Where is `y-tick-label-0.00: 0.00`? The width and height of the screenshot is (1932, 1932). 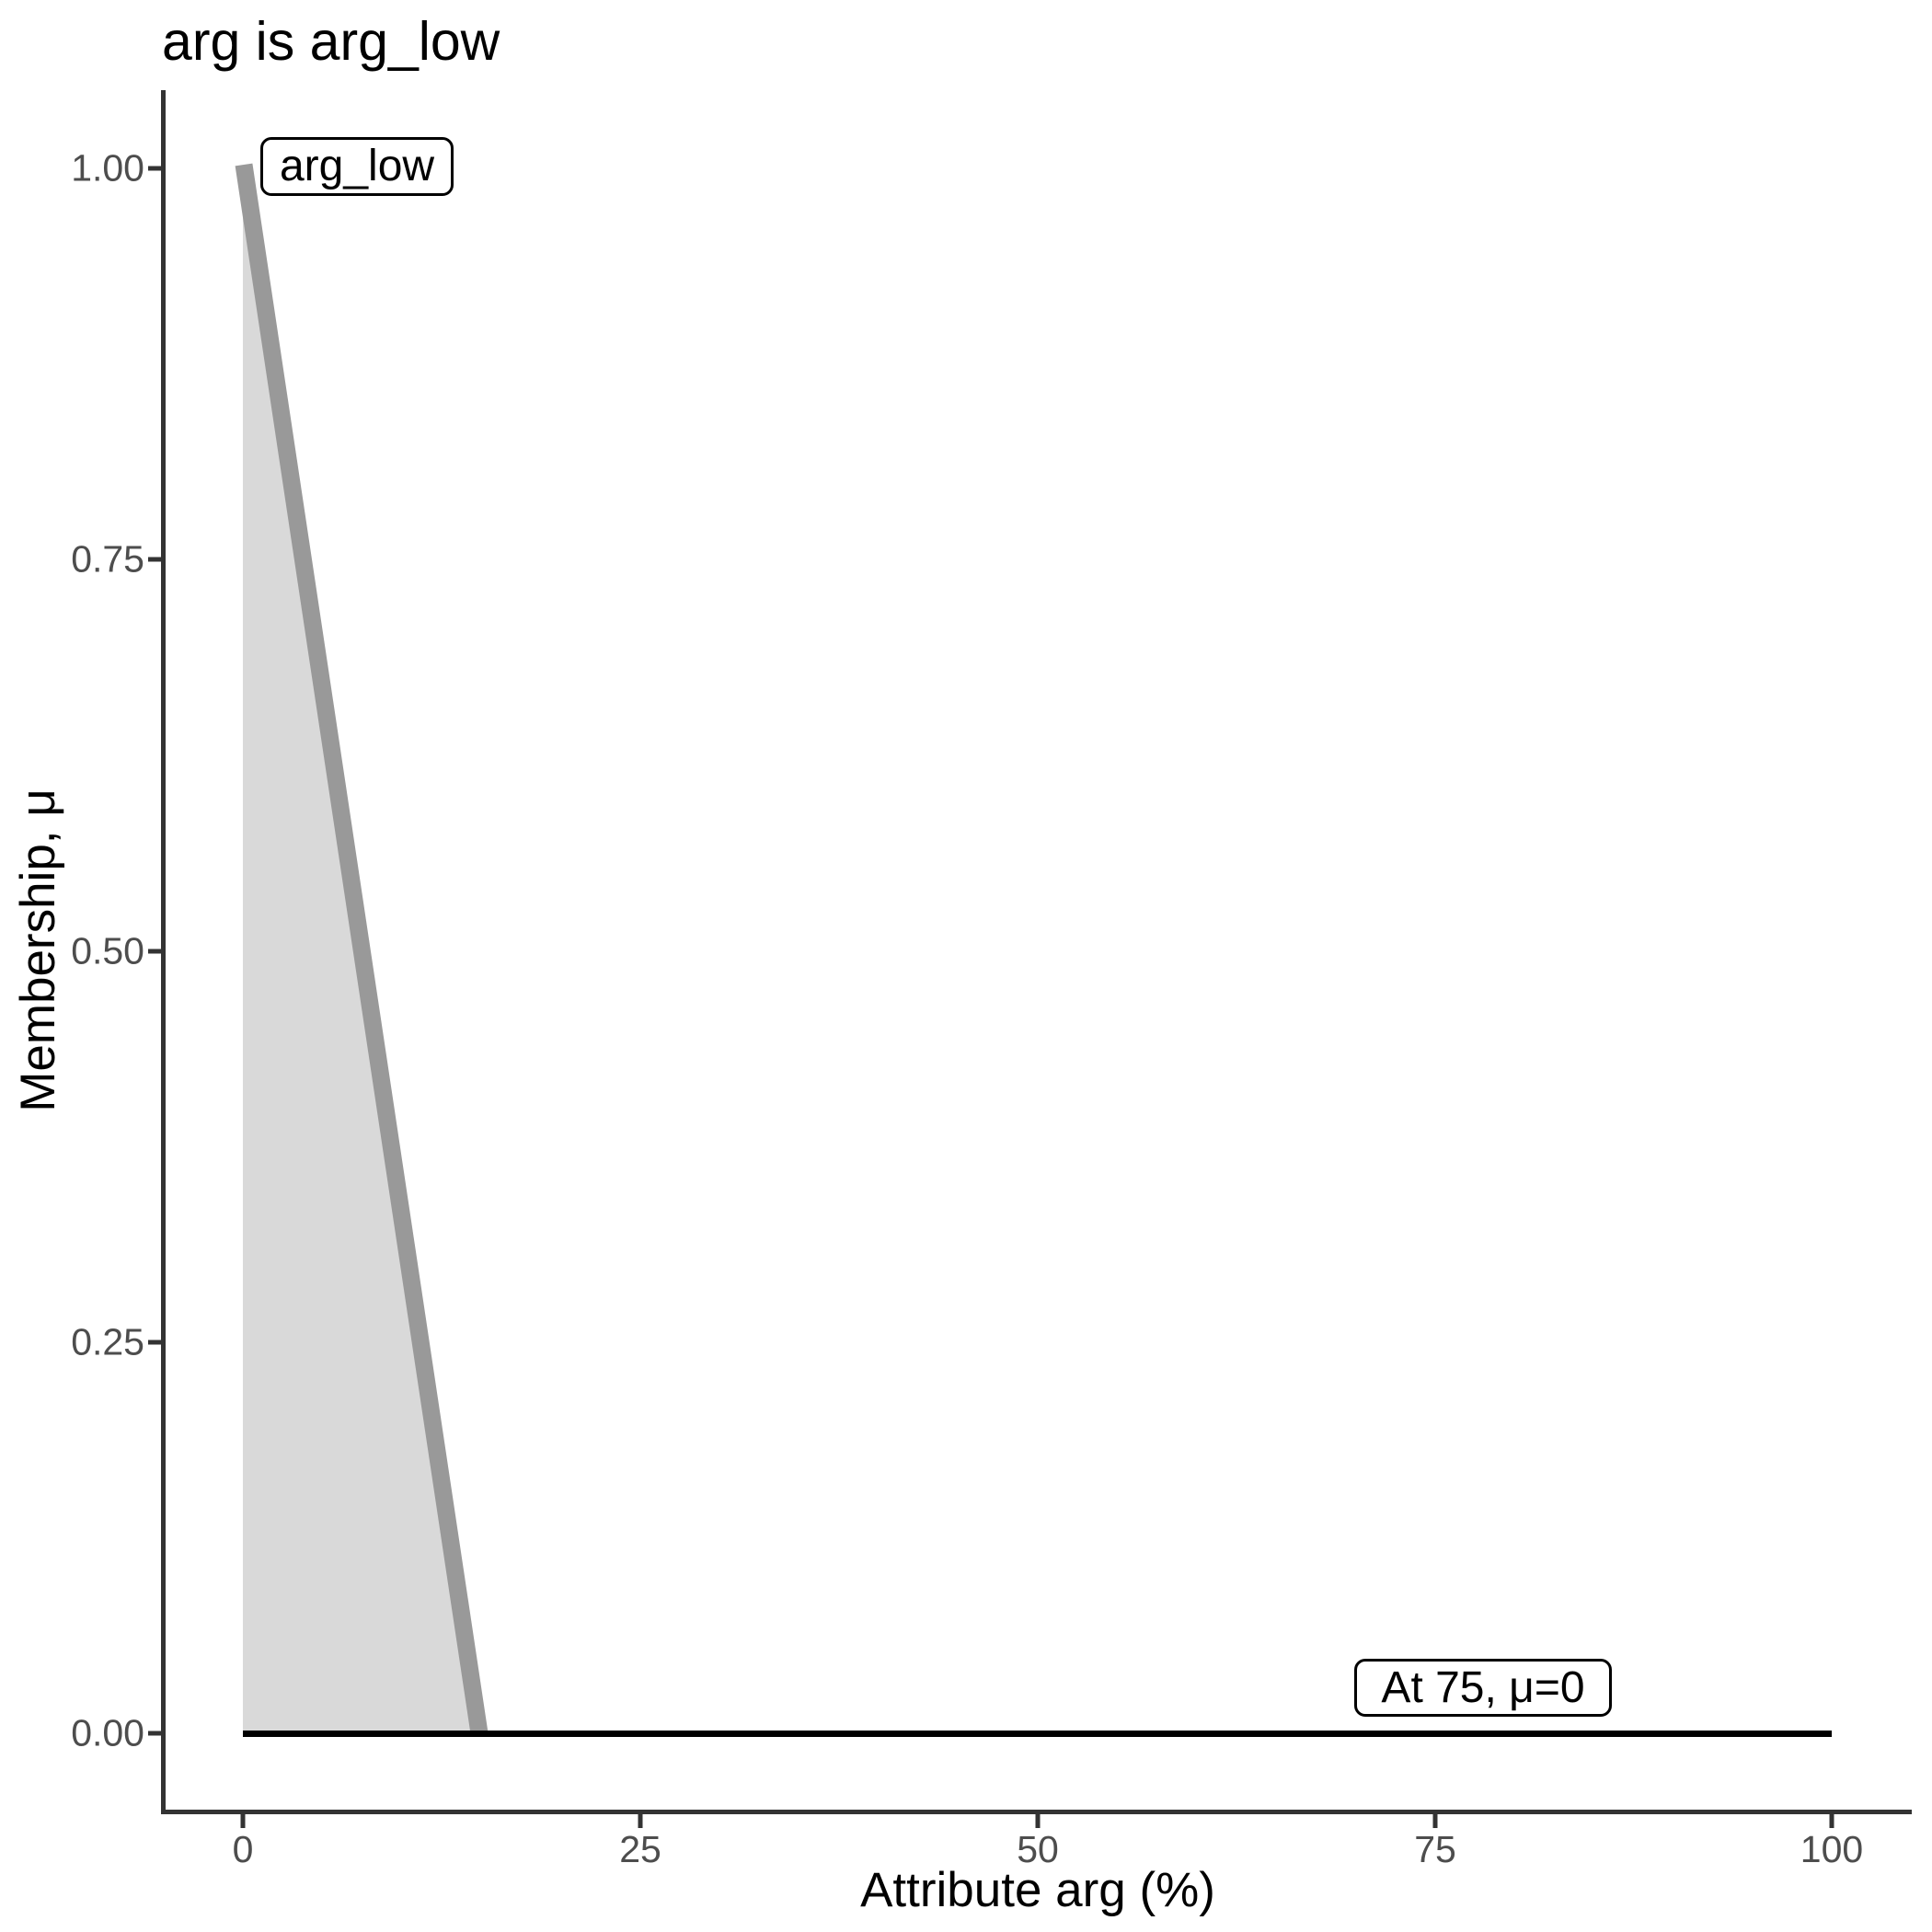
y-tick-label-0.00: 0.00 is located at coordinates (107, 1732).